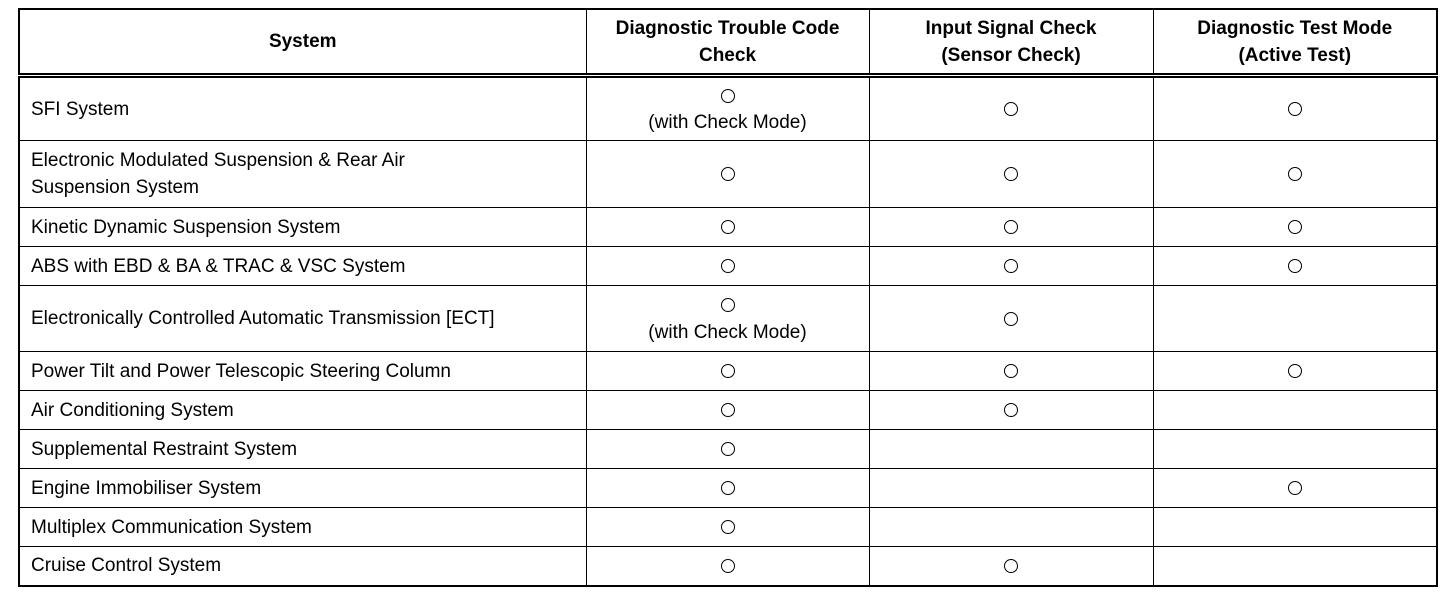 This screenshot has height=598, width=1456. What do you see at coordinates (302, 488) in the screenshot?
I see `system-name-cell: Engine Immobiliser System` at bounding box center [302, 488].